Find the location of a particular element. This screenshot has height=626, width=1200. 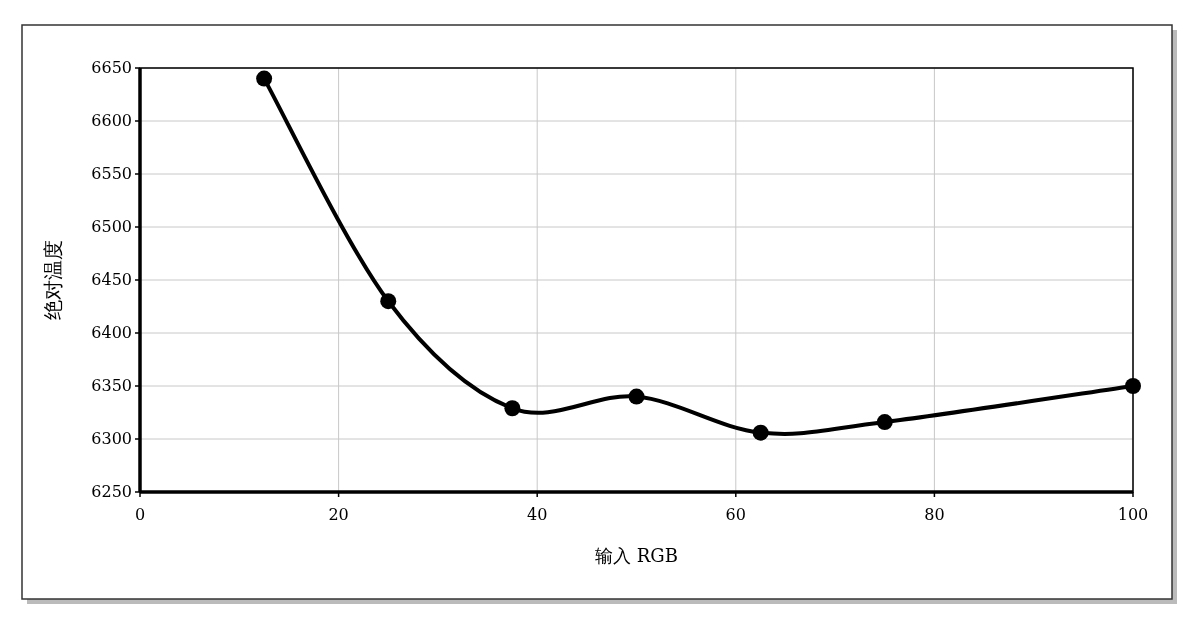

y-tick-label: 6300 is located at coordinates (111, 438).